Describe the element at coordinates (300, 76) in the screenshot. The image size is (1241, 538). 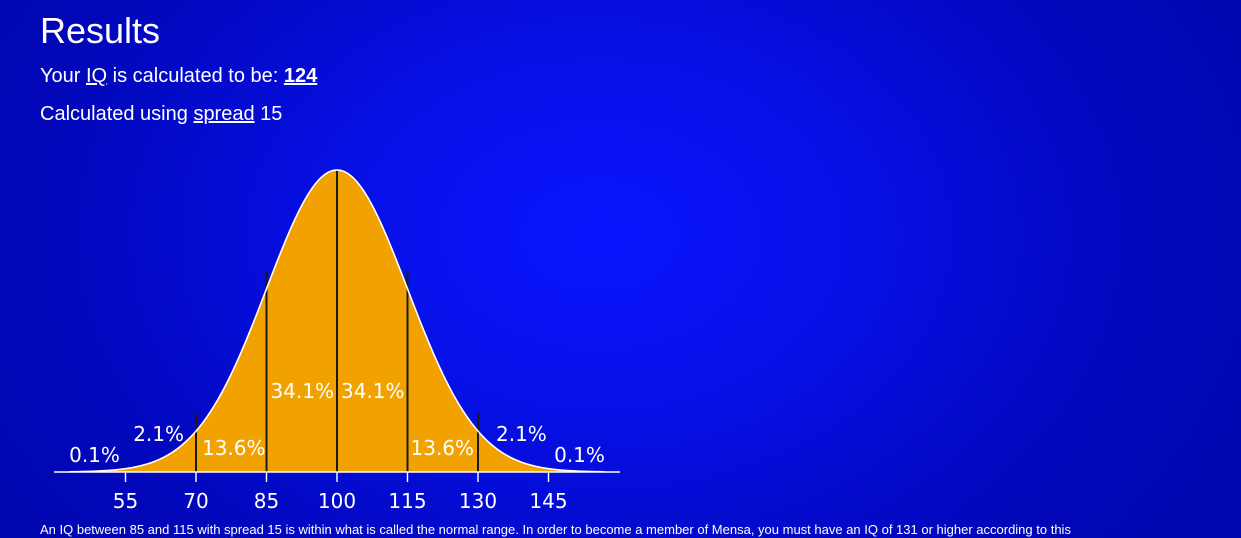
I see `iq-score-value: 124` at that location.